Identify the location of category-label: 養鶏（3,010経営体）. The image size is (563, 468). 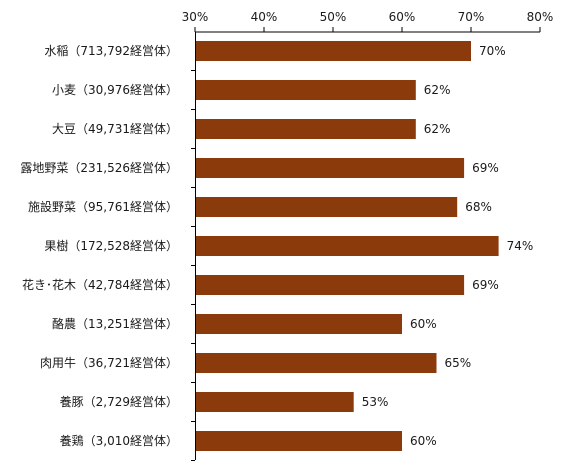
(119, 440).